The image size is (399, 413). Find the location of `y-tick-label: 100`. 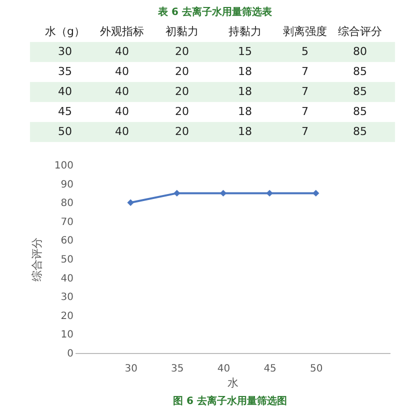

y-tick-label: 100 is located at coordinates (64, 166).